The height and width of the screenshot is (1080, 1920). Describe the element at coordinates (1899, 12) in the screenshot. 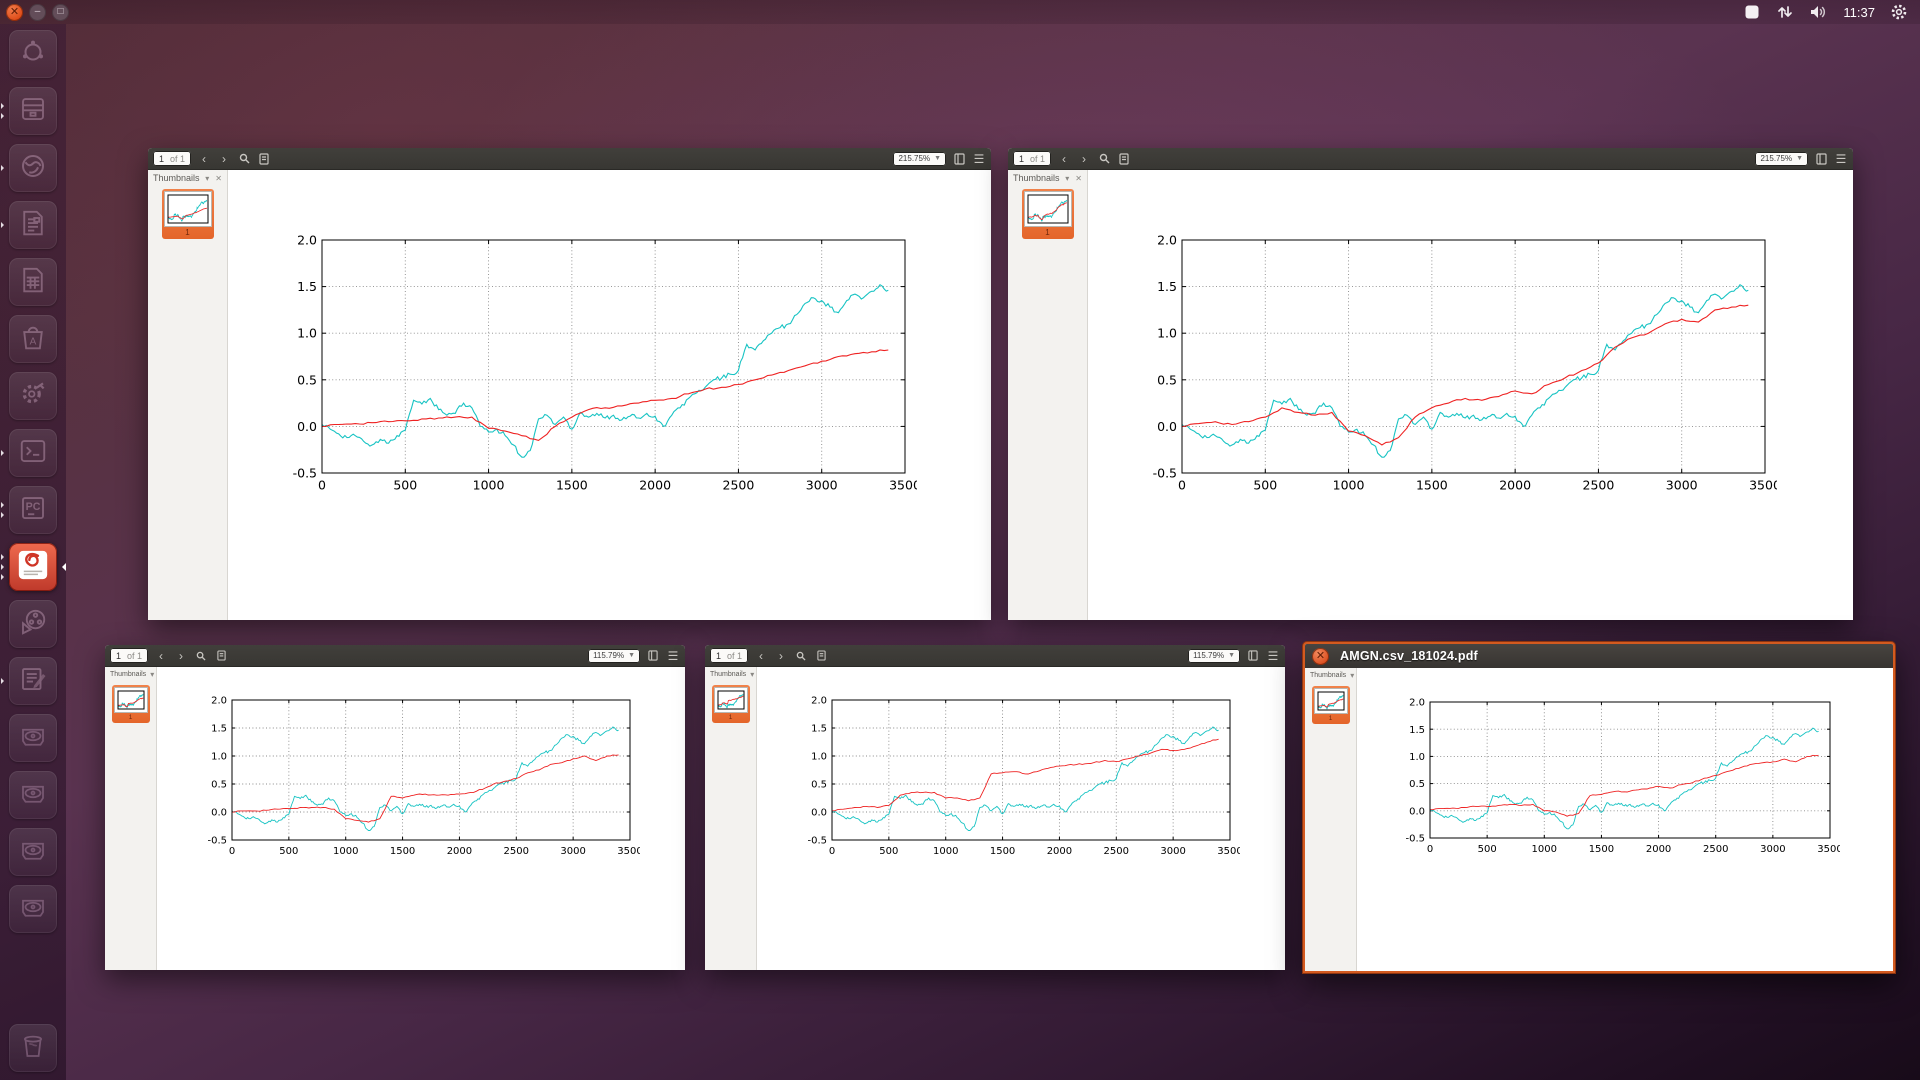

I see `session-gear-icon` at that location.